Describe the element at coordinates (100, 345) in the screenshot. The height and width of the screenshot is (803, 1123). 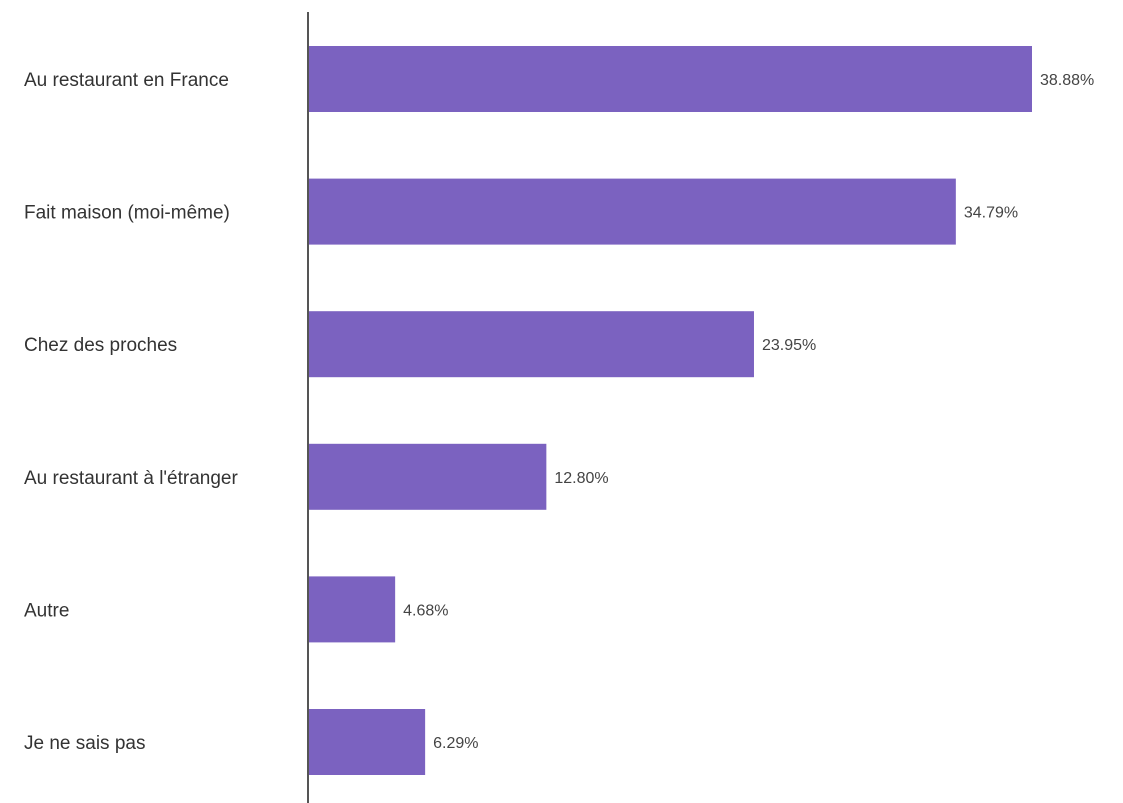
I see `category-label: Chez des proches` at that location.